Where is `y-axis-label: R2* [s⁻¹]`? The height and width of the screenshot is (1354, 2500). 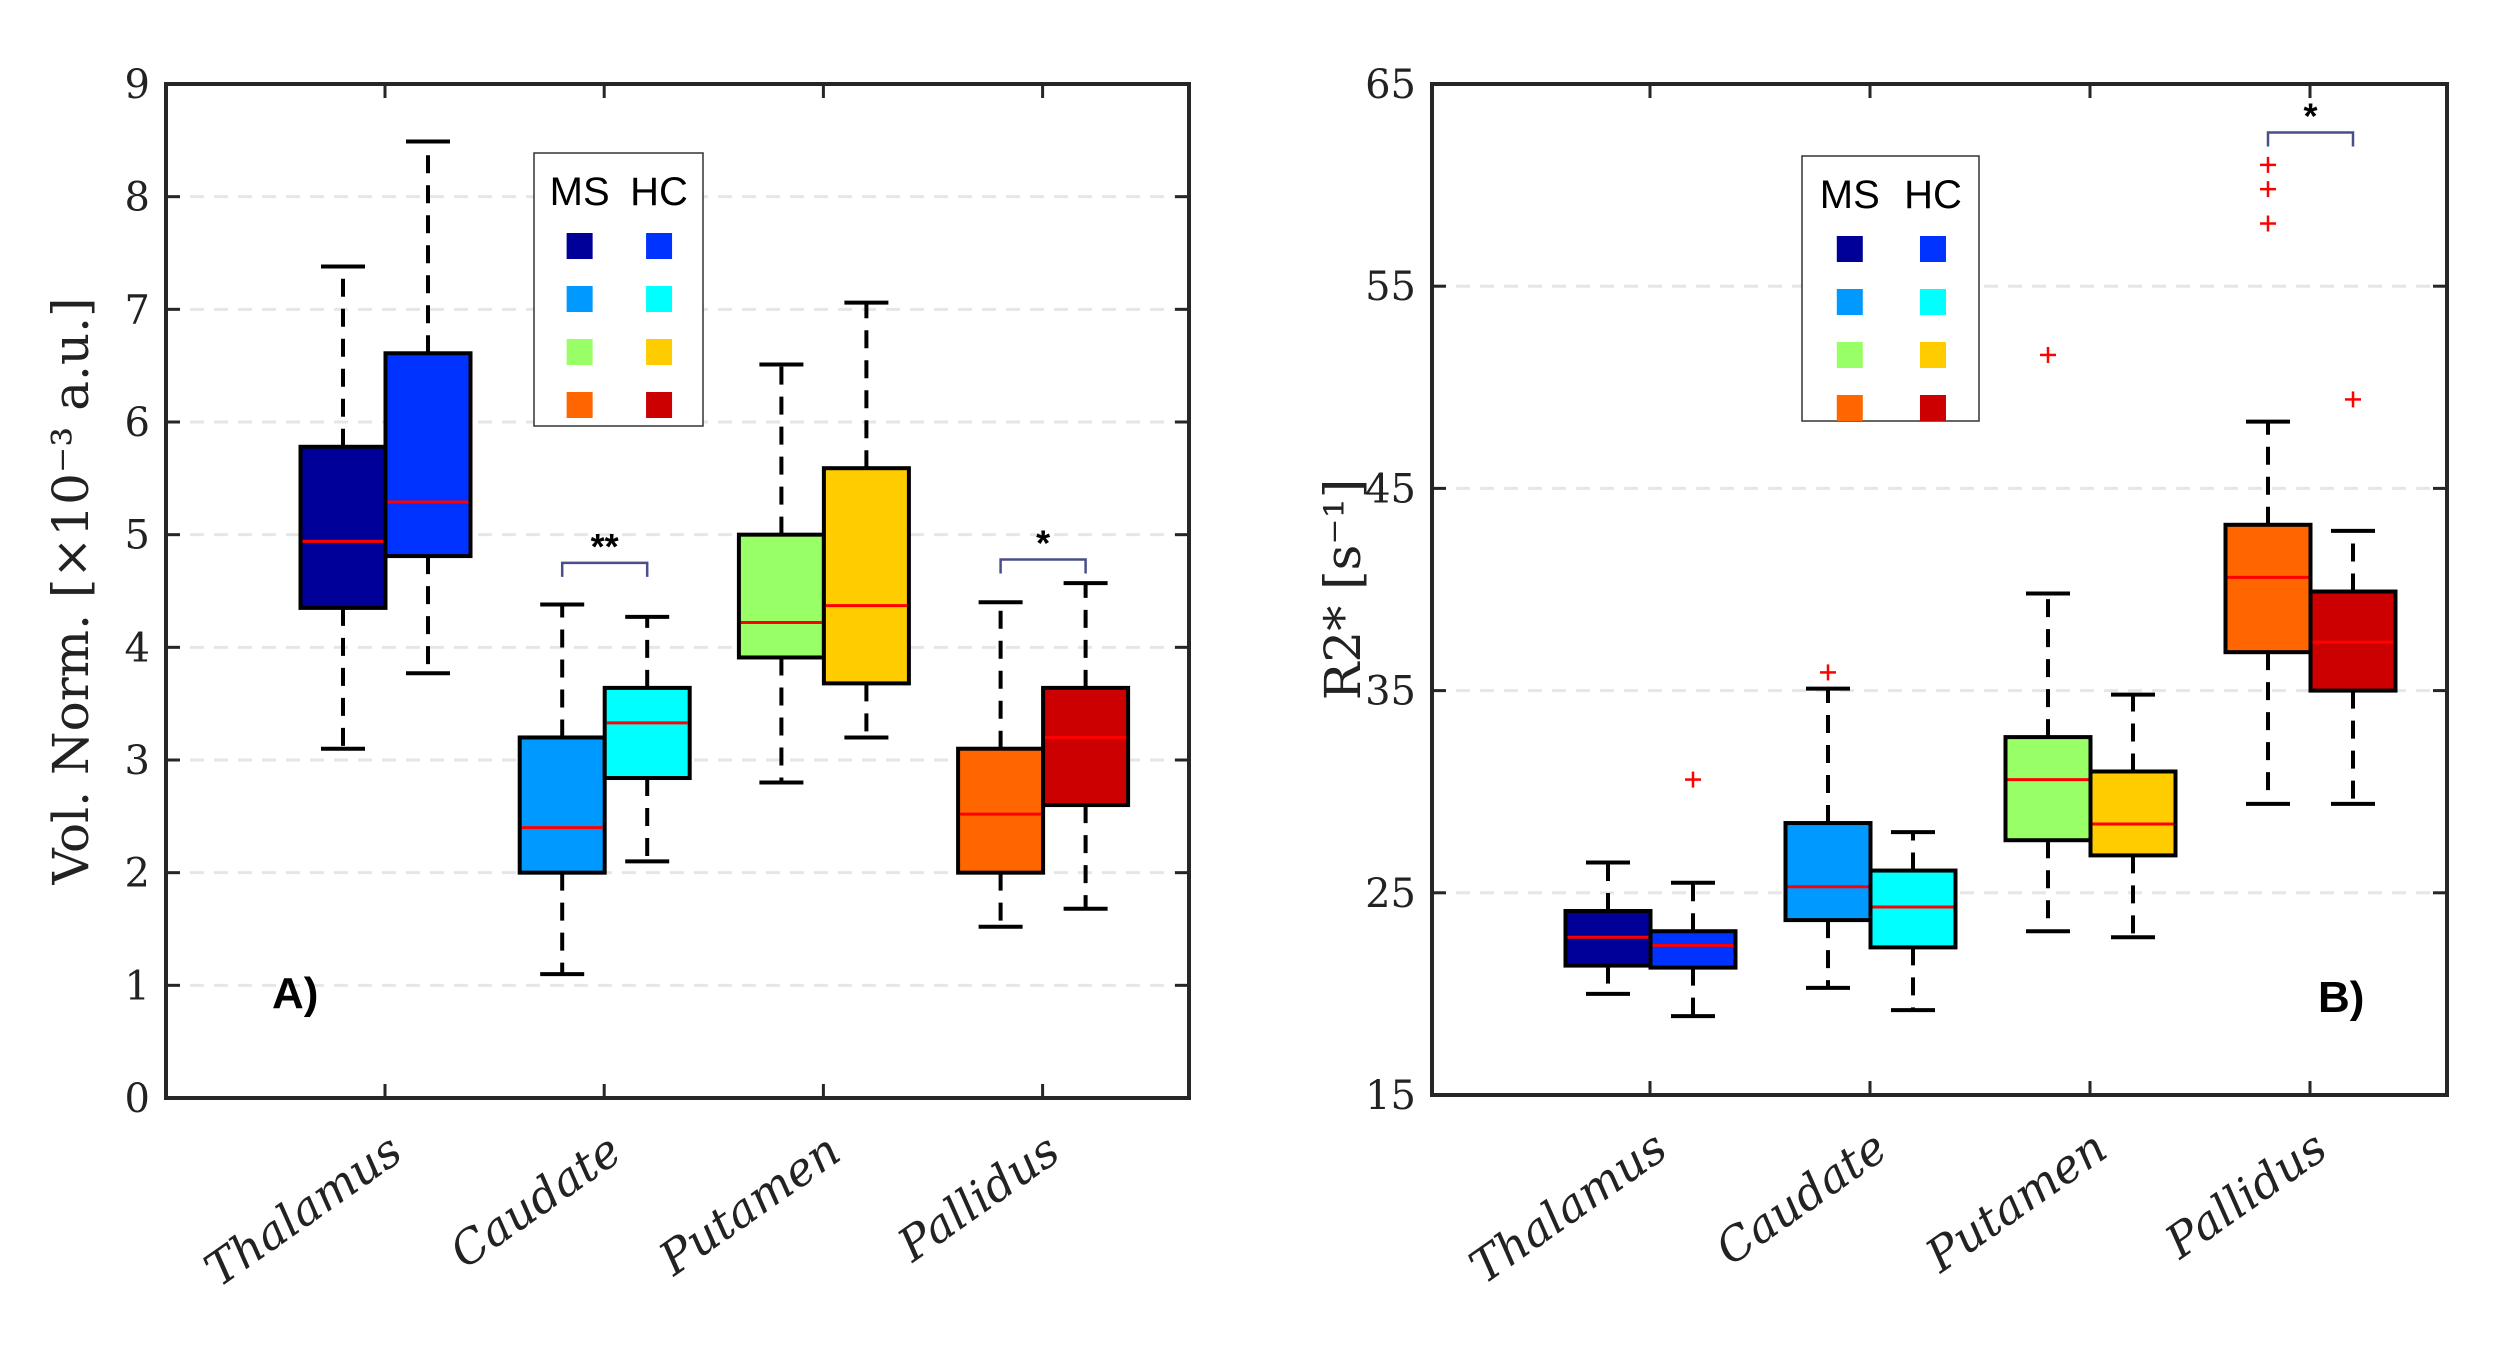 y-axis-label: R2* [s⁻¹] is located at coordinates (1343, 589).